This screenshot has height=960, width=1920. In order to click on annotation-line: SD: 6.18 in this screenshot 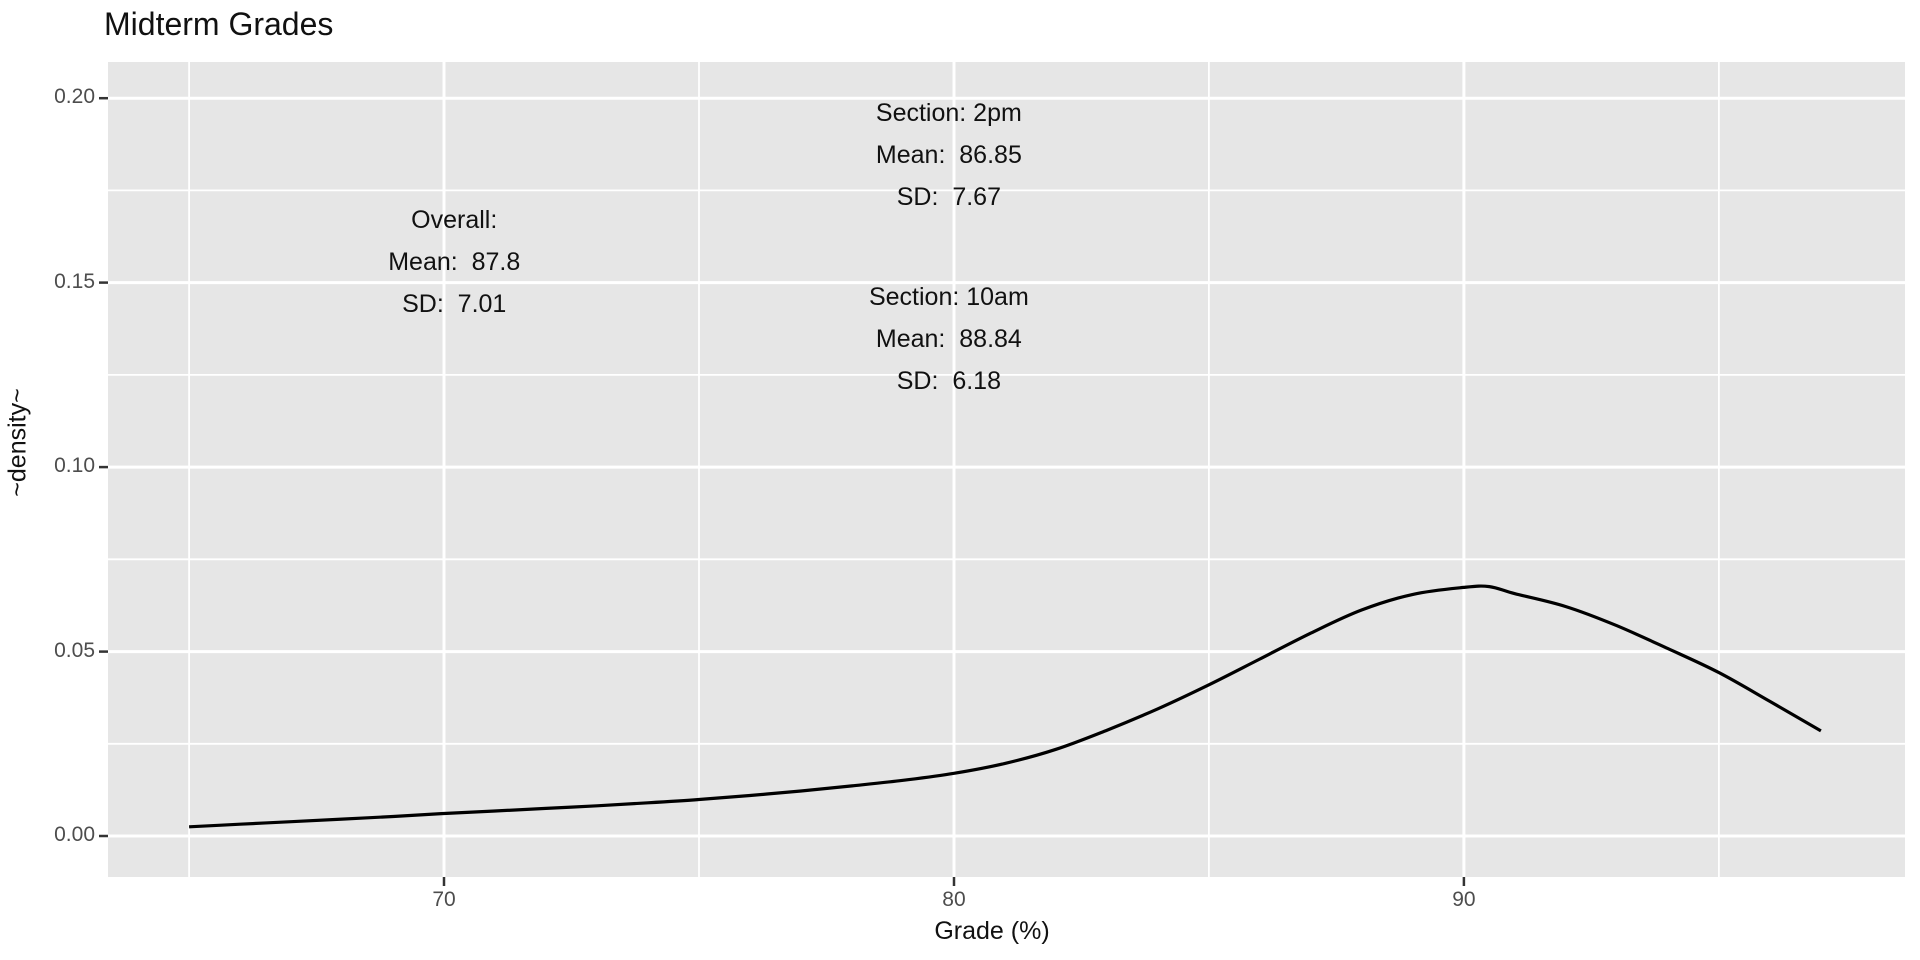, I will do `click(948, 381)`.